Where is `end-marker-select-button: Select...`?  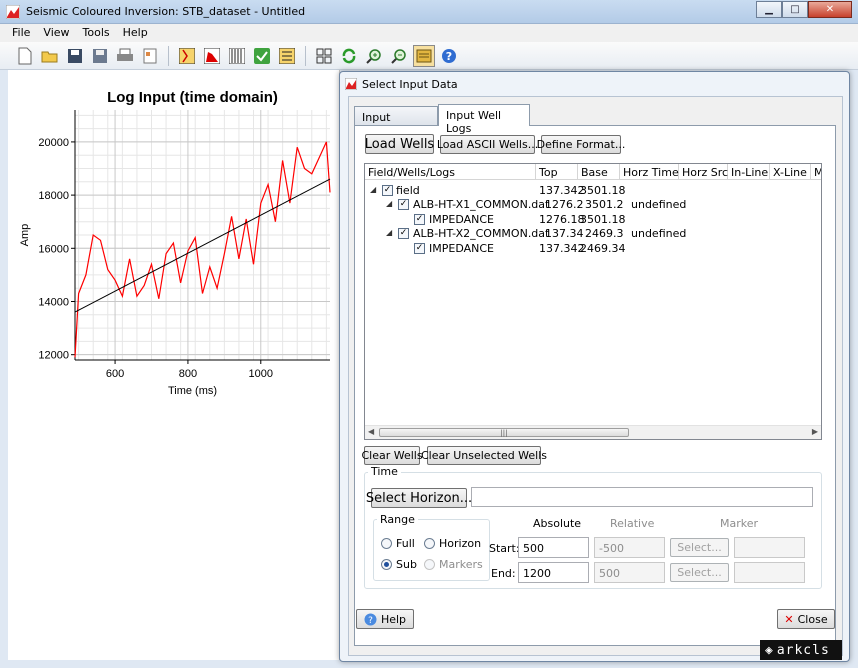 end-marker-select-button: Select... is located at coordinates (699, 572).